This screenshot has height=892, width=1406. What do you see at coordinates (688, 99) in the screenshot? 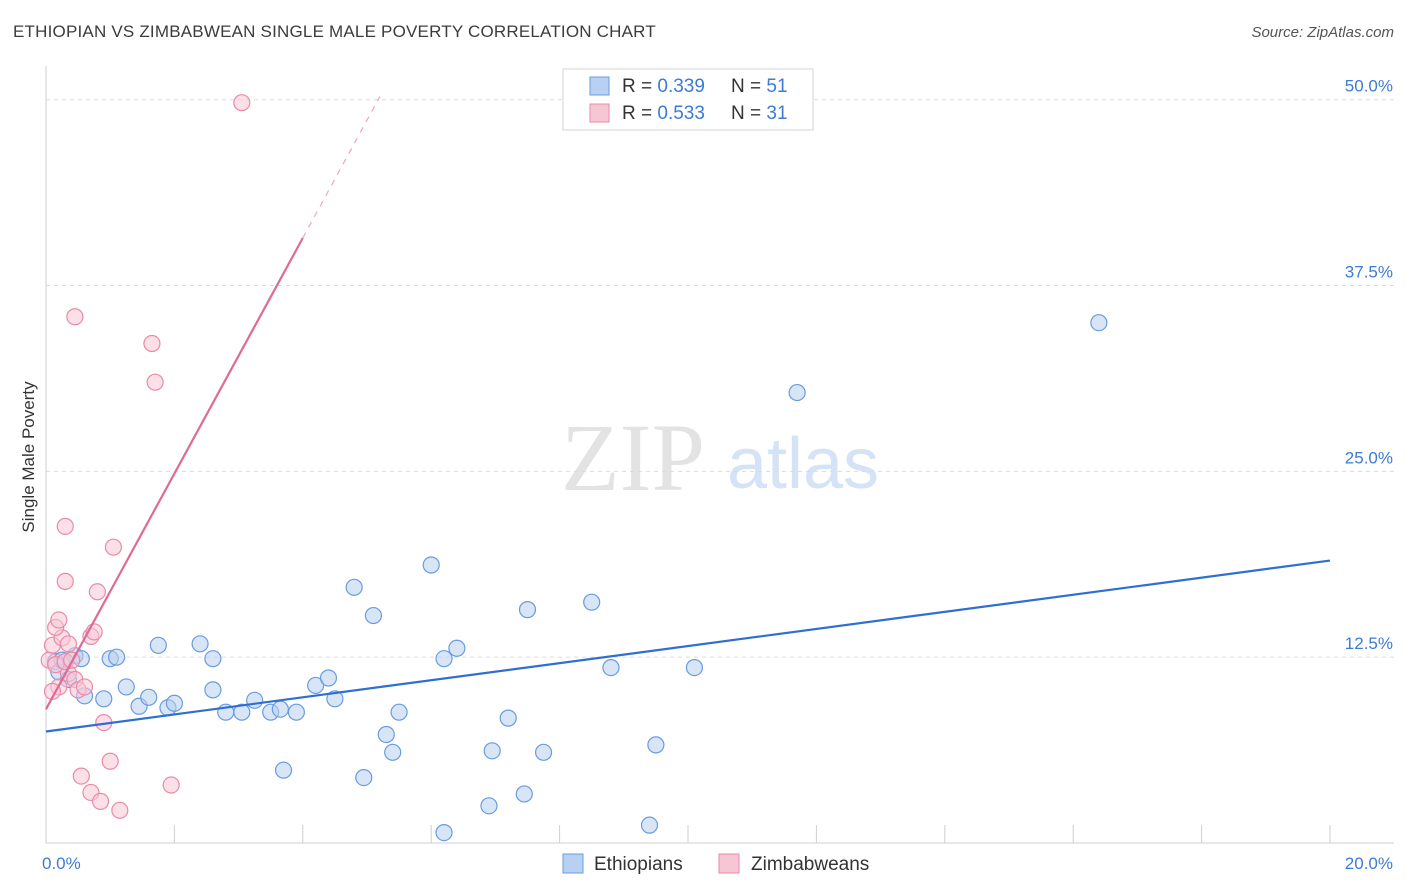
I see `legend-top: R = 0.339 N = 51 R = 0.533 N = 31` at bounding box center [688, 99].